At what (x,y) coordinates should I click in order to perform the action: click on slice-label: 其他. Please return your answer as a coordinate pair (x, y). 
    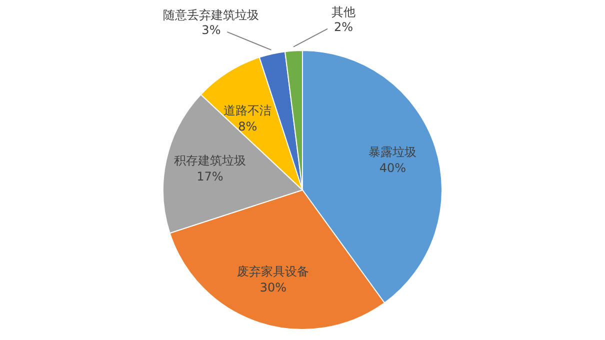
    Looking at the image, I should click on (343, 11).